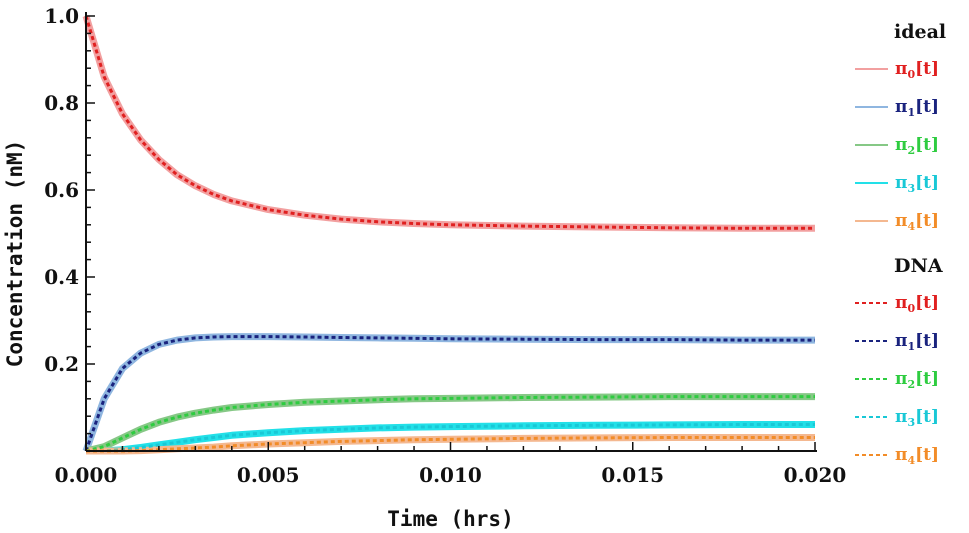 The width and height of the screenshot is (969, 533). I want to click on x-tick-label: 0.015, so click(632, 475).